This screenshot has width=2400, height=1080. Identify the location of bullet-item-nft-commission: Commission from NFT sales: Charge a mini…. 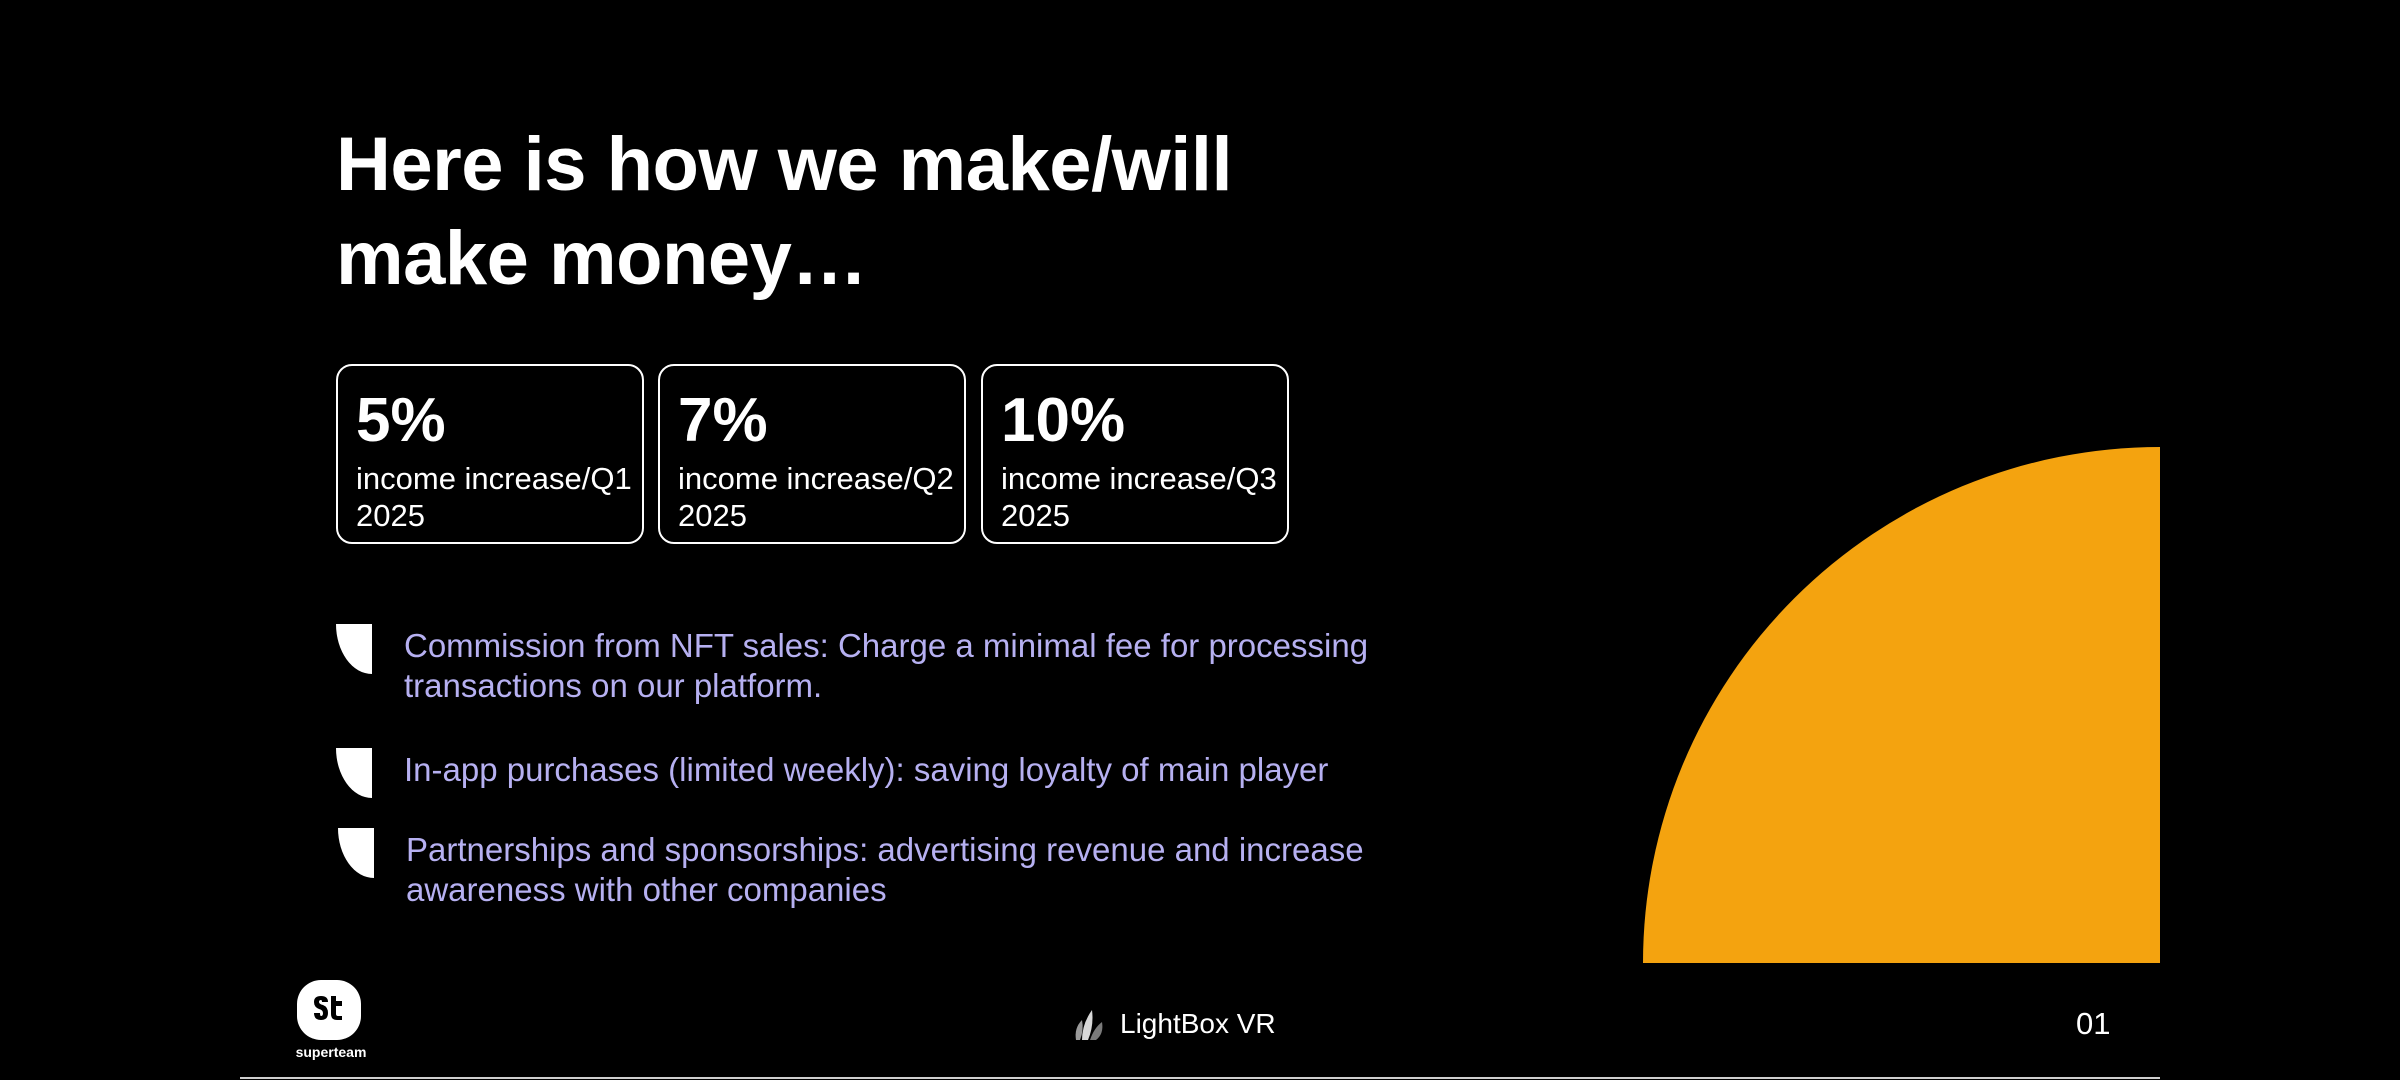
(876, 665).